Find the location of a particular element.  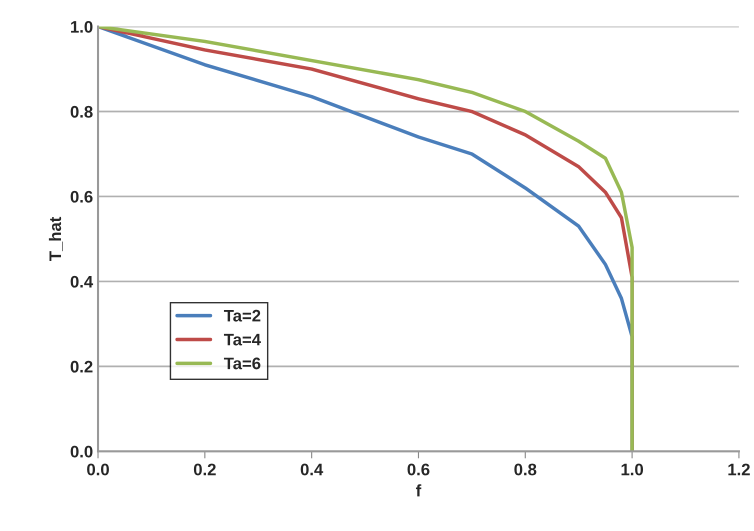

y-axis-title: T_hat is located at coordinates (56, 238).